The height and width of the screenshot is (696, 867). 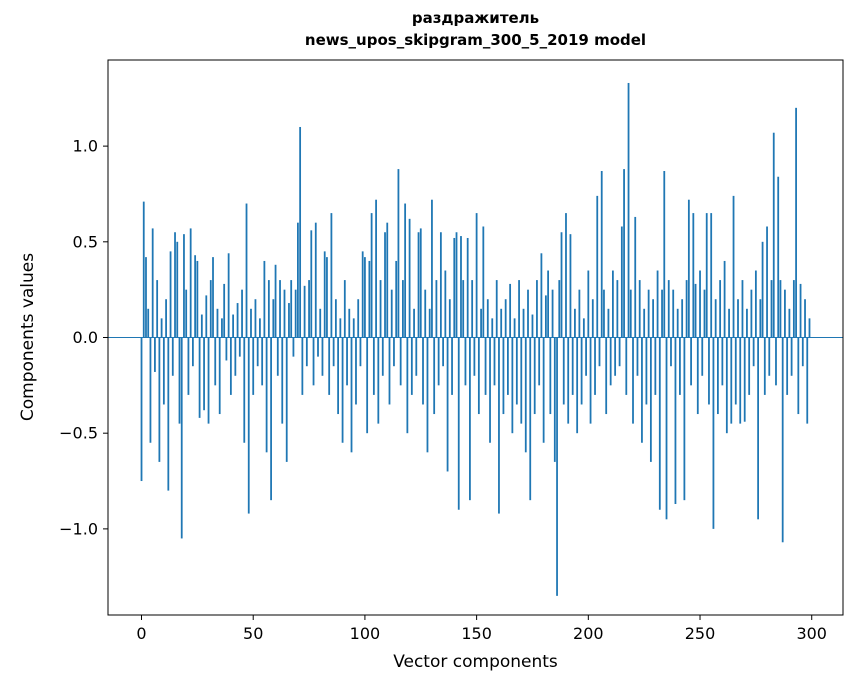 I want to click on y-tick-label: 1.0, so click(x=85, y=146).